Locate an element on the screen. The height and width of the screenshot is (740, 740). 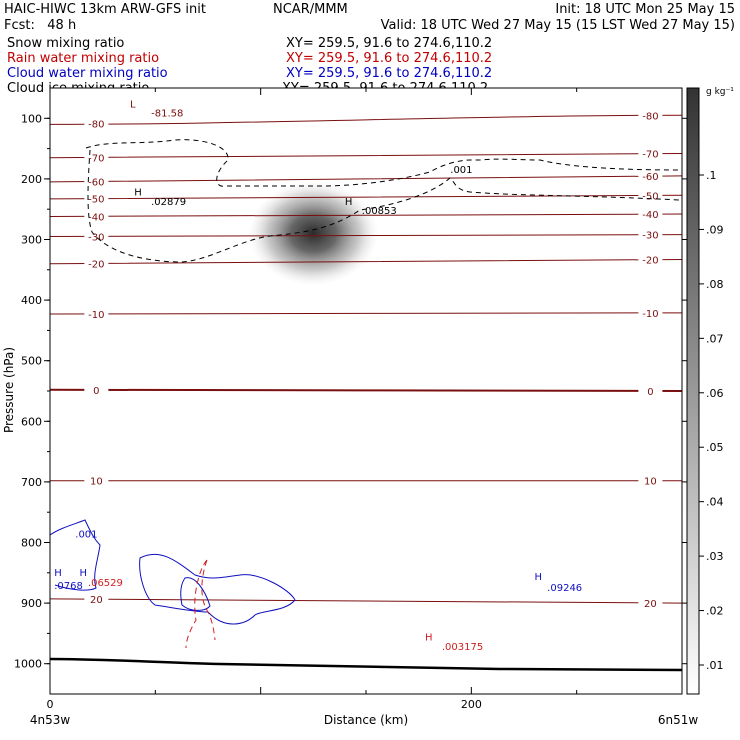
cloud-water-contour-inner is located at coordinates (195, 594).